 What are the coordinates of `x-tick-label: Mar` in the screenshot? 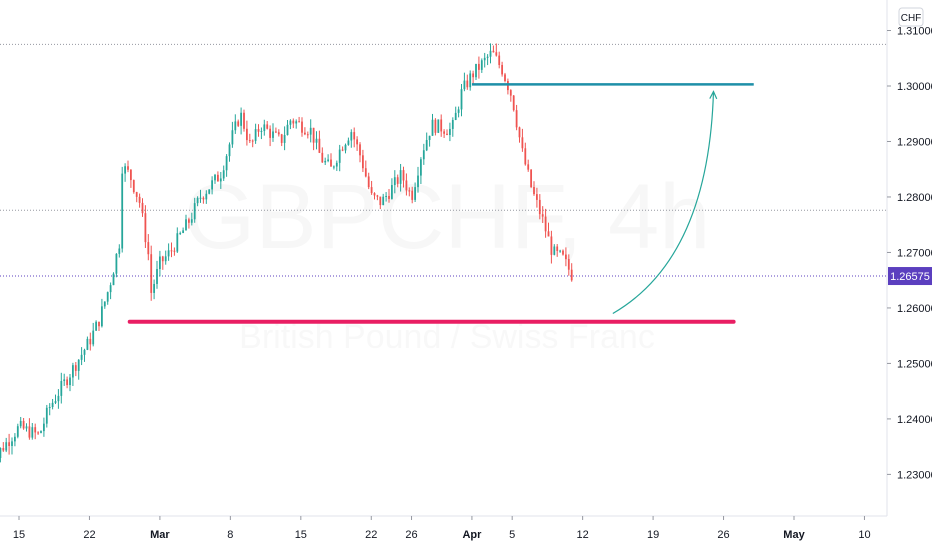 It's located at (160, 535).